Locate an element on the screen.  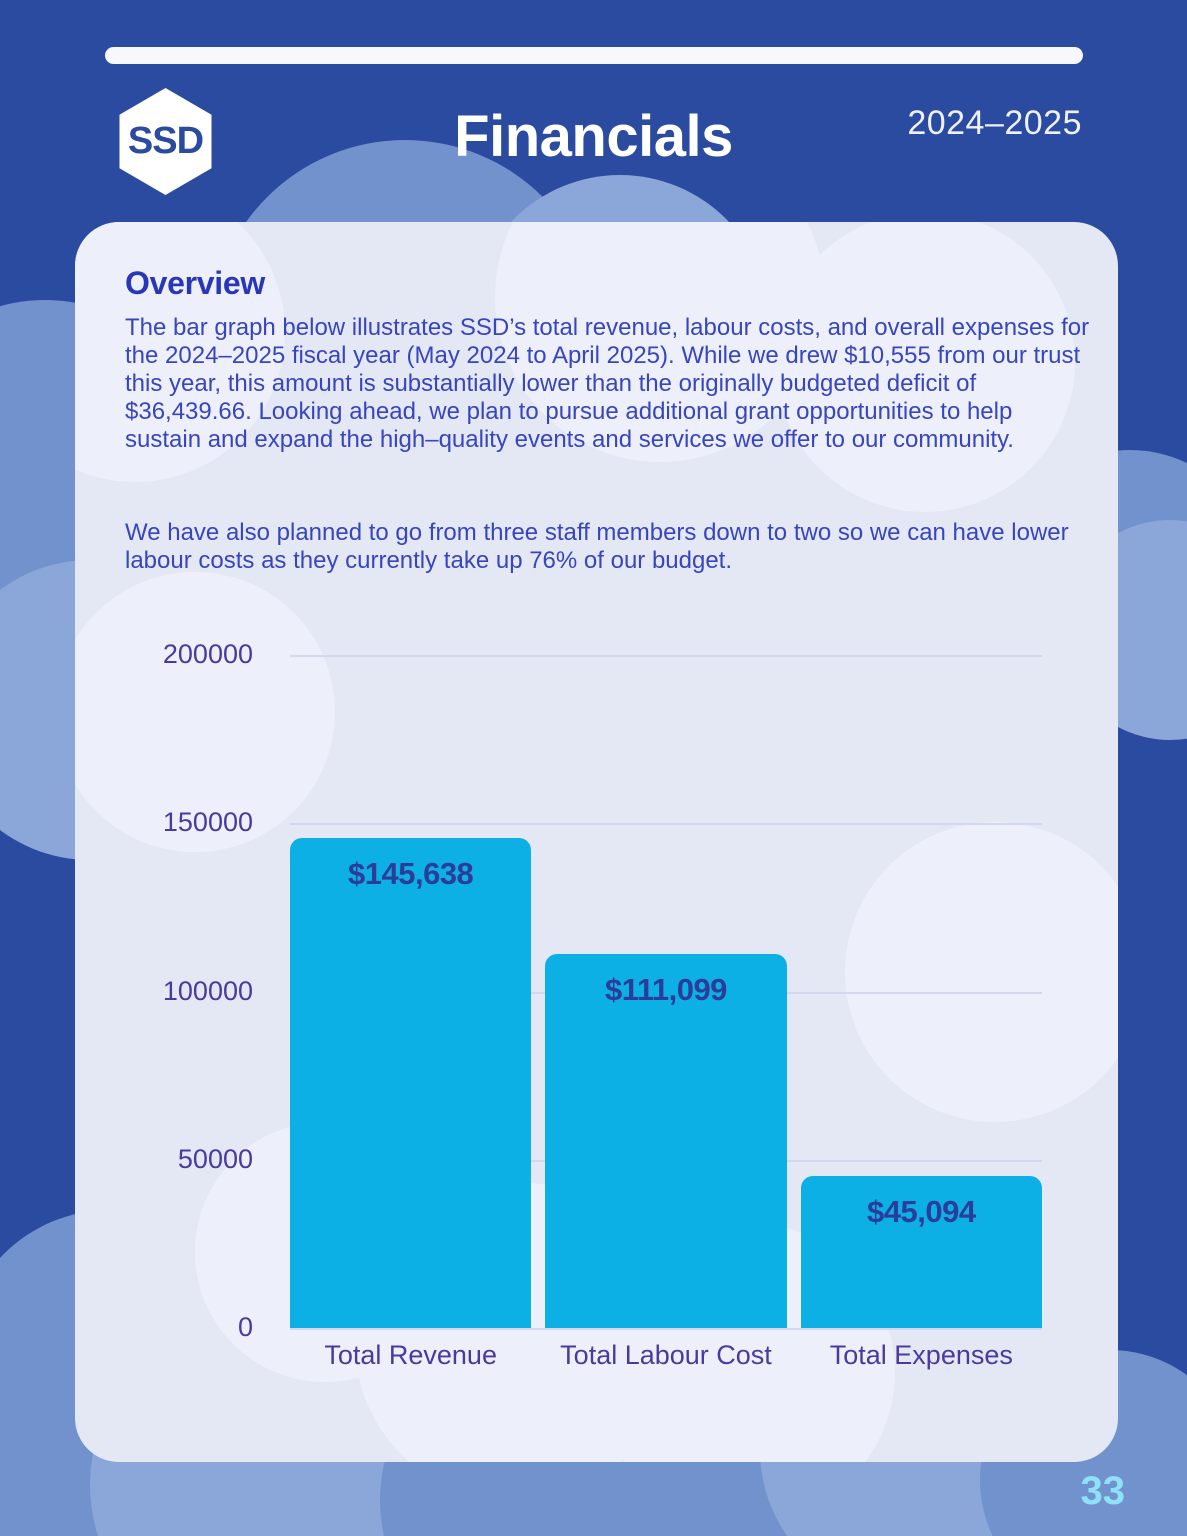
page-number: 33 is located at coordinates (1103, 1491).